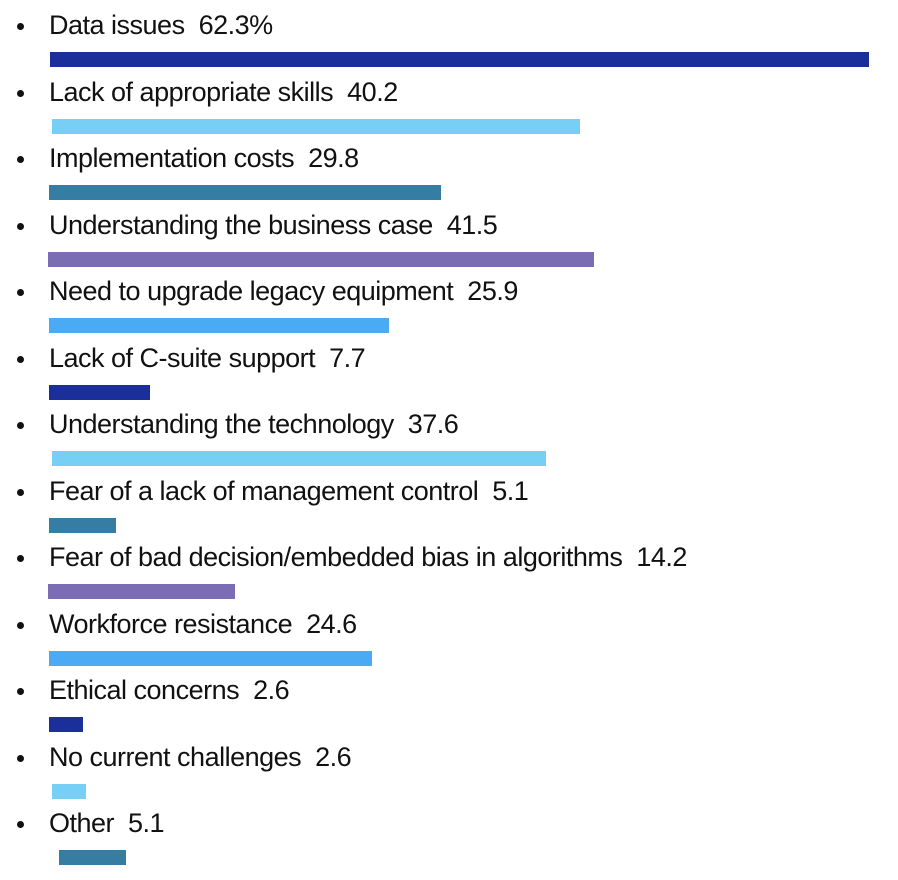  What do you see at coordinates (449, 172) in the screenshot?
I see `chart-row: Implementation costs 29.8` at bounding box center [449, 172].